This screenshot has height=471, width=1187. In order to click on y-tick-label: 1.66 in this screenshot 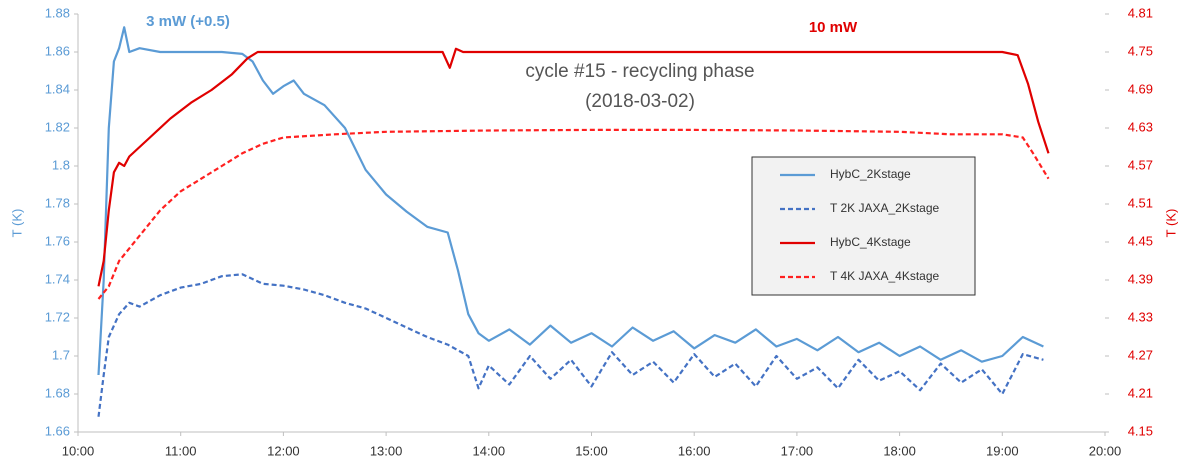, I will do `click(57, 430)`.